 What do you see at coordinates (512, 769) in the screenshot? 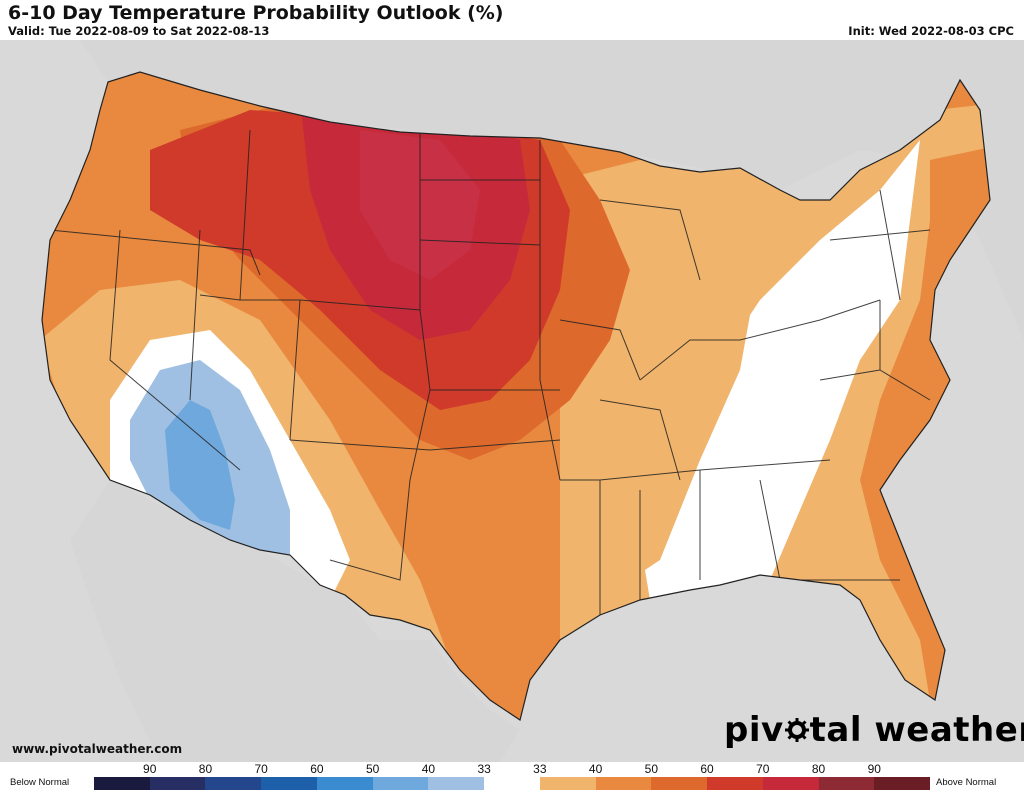
I see `legend-tick-labels: 90 80 70 60 50 40 33 33 40 50 60 70 80 90` at bounding box center [512, 769].